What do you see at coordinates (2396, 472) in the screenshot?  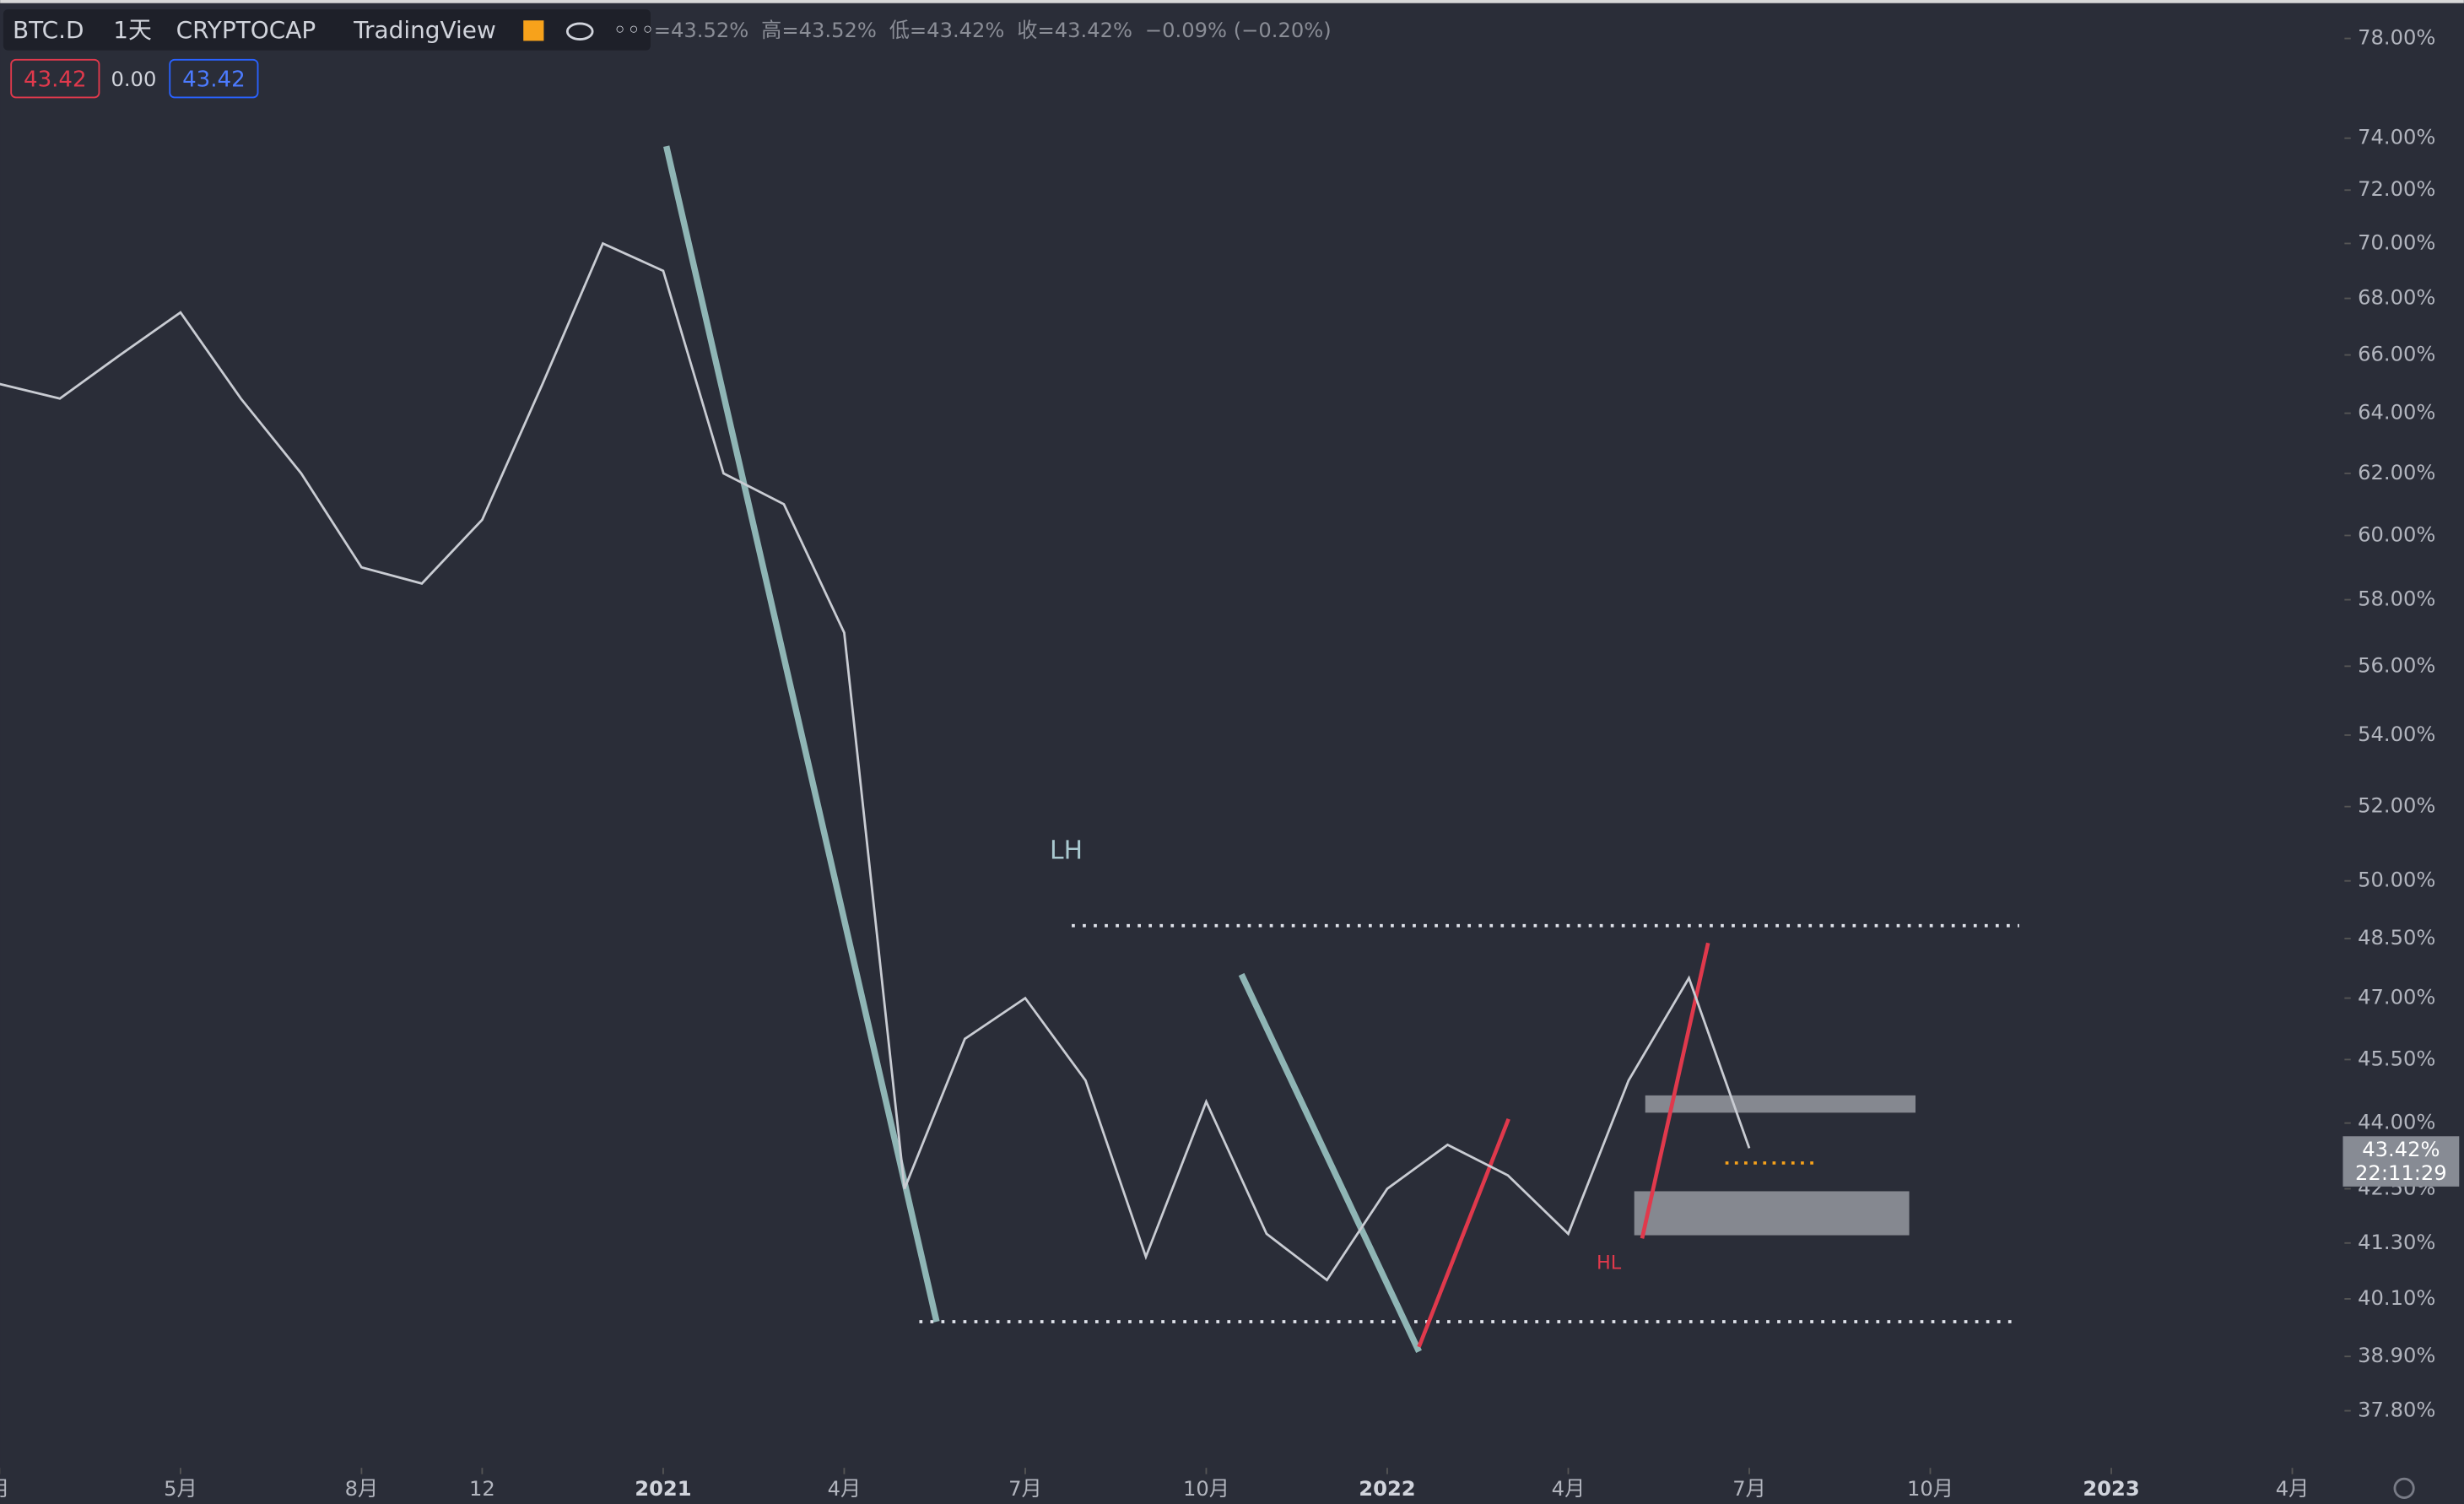 I see `y-tick-label: 62.00%` at bounding box center [2396, 472].